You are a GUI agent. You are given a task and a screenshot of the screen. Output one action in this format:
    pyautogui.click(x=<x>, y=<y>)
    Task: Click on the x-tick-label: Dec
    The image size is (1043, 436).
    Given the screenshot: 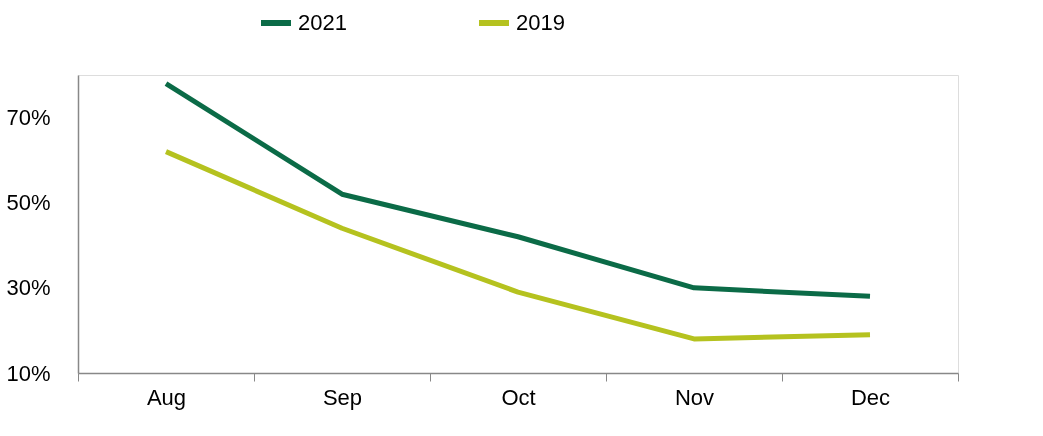 What is the action you would take?
    pyautogui.click(x=870, y=397)
    